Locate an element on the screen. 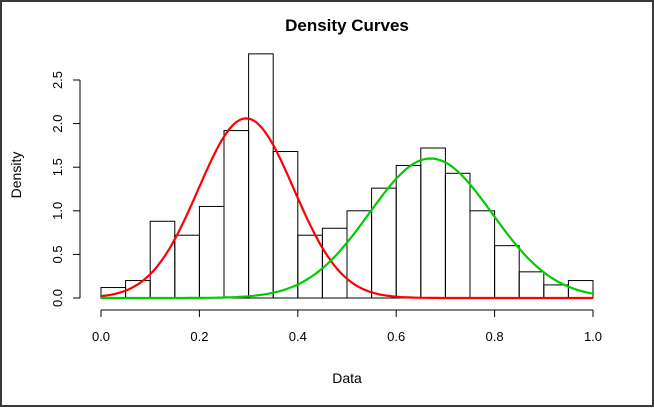 This screenshot has width=654, height=409. y-tick-label: 2.0 is located at coordinates (57, 124).